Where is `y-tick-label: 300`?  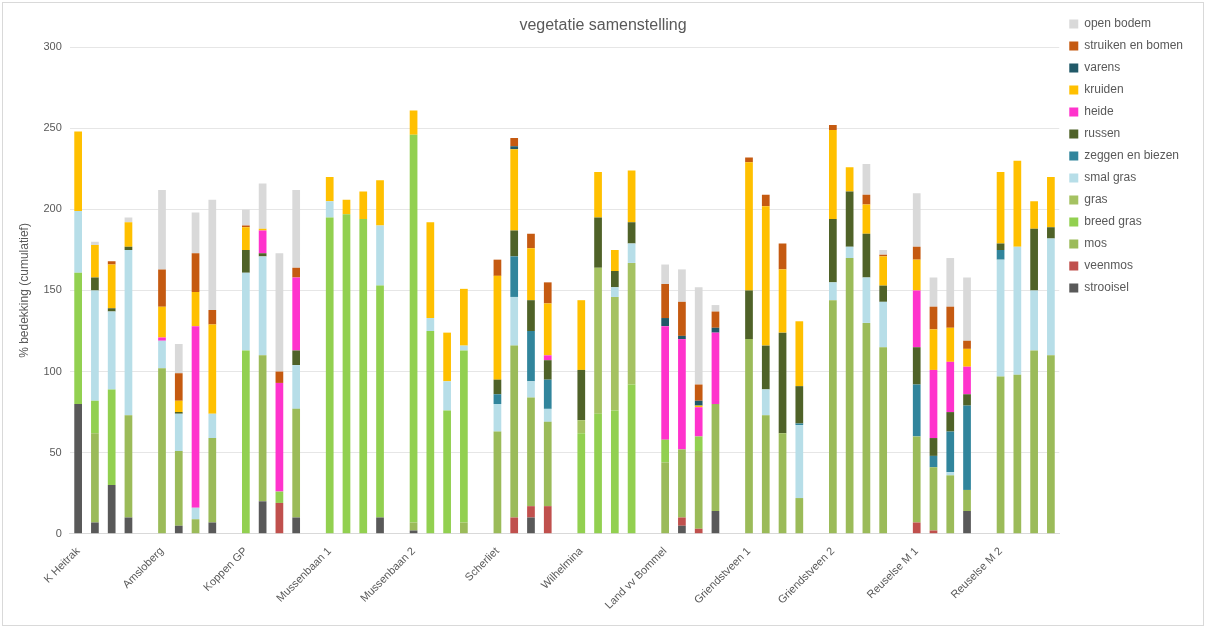
y-tick-label: 300 is located at coordinates (52, 46).